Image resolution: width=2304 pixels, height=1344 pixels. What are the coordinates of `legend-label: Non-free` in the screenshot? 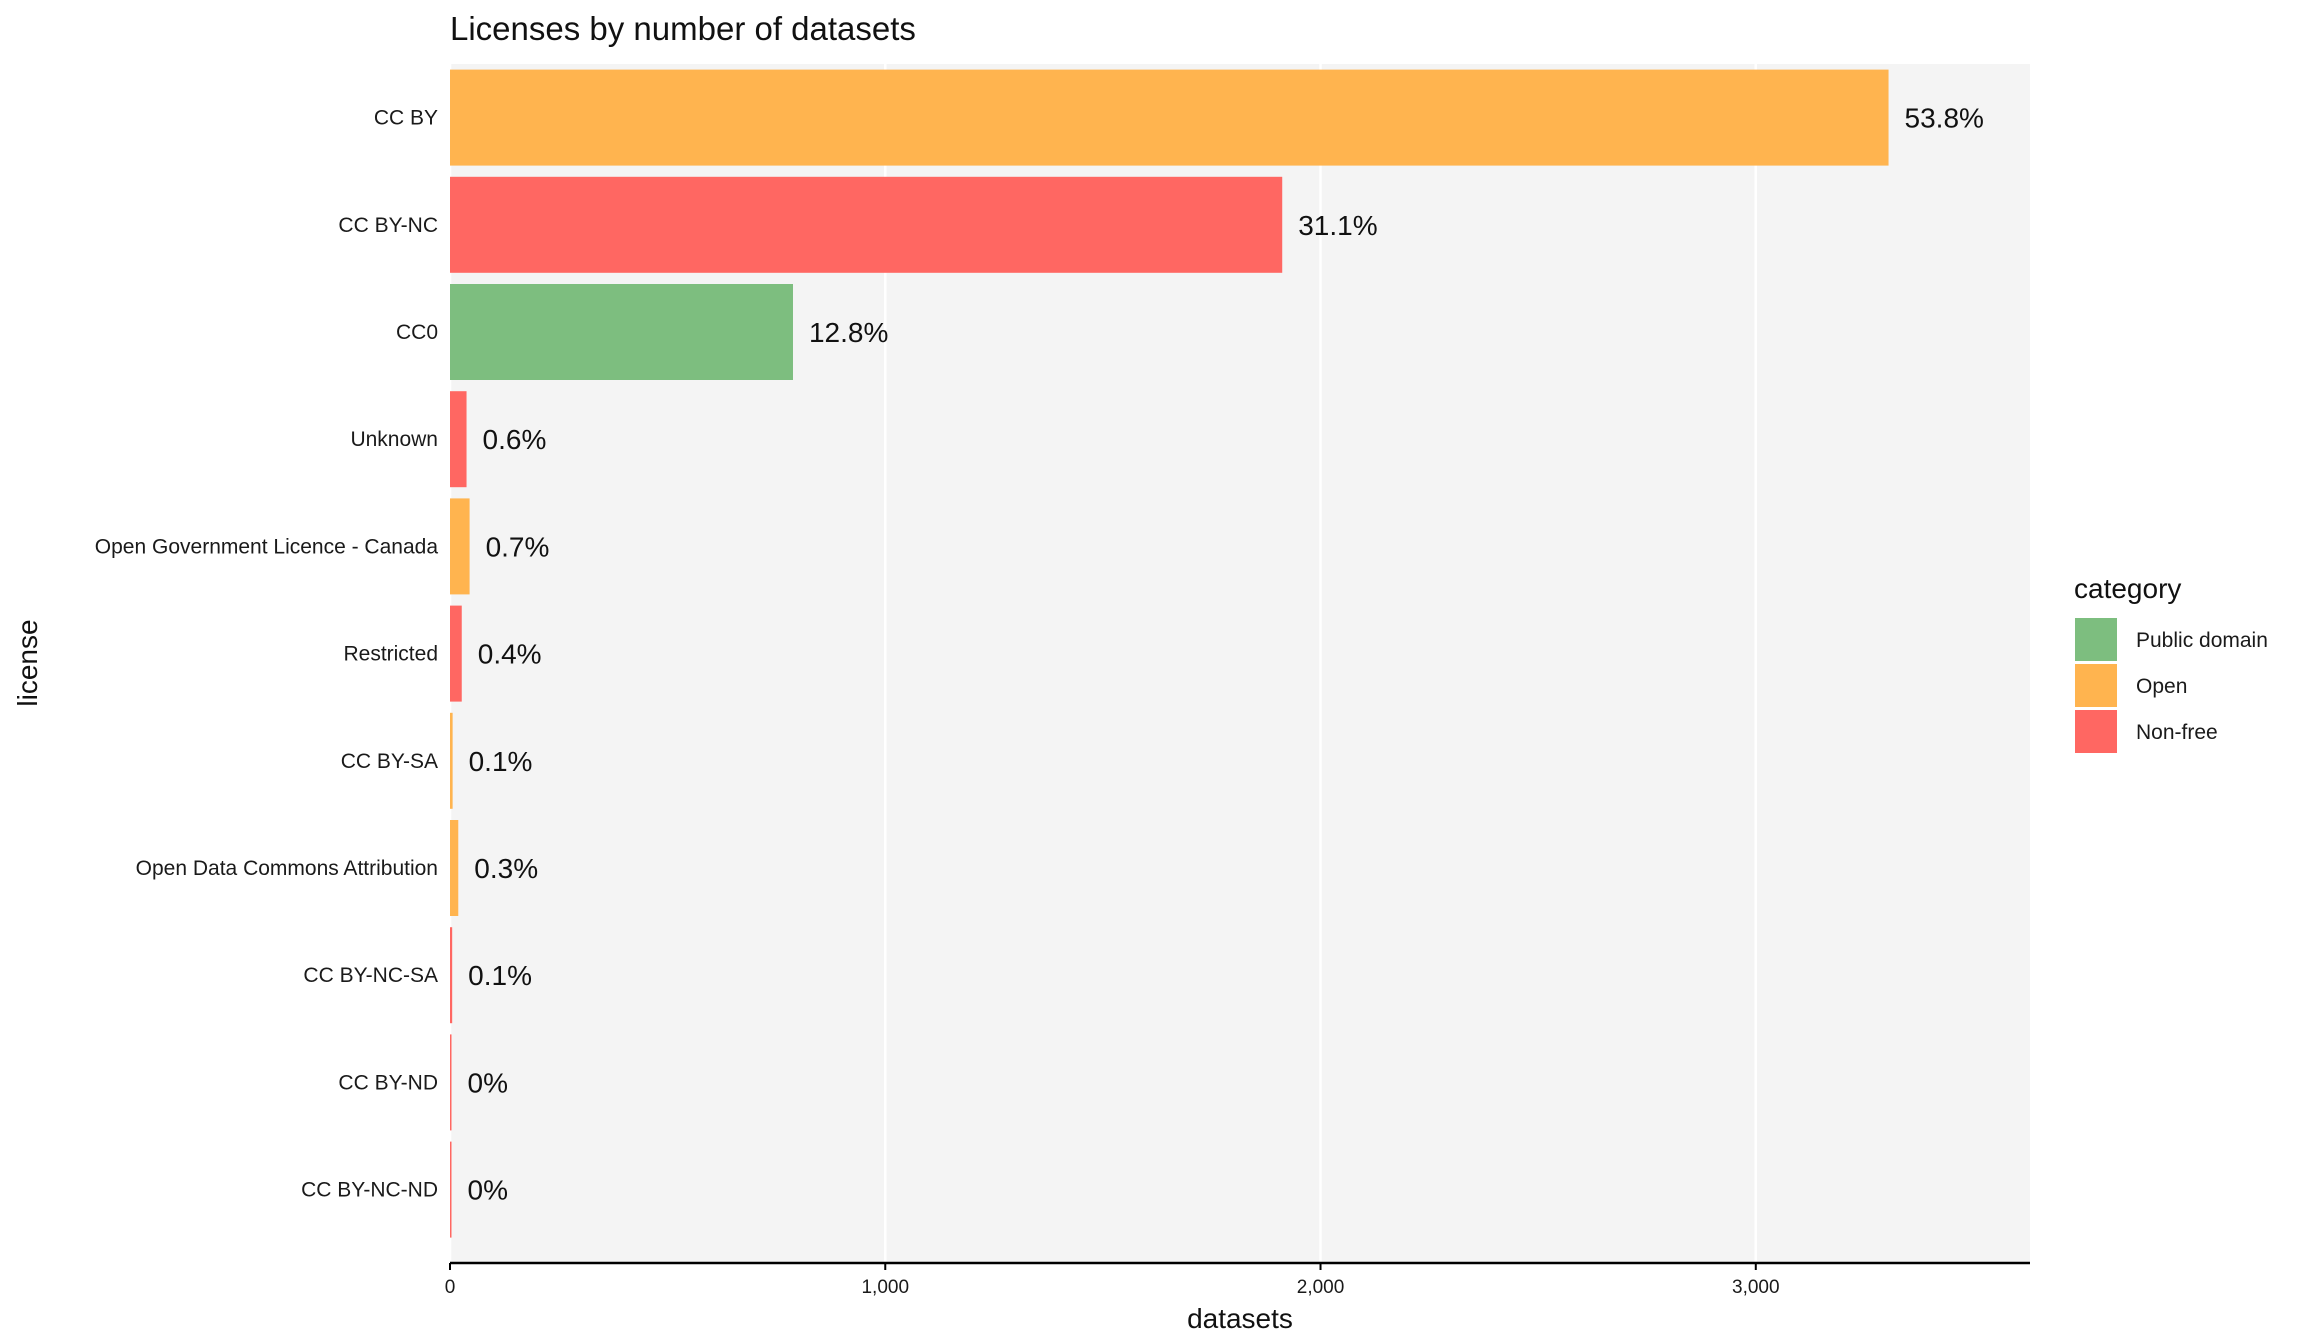 It's located at (2177, 732).